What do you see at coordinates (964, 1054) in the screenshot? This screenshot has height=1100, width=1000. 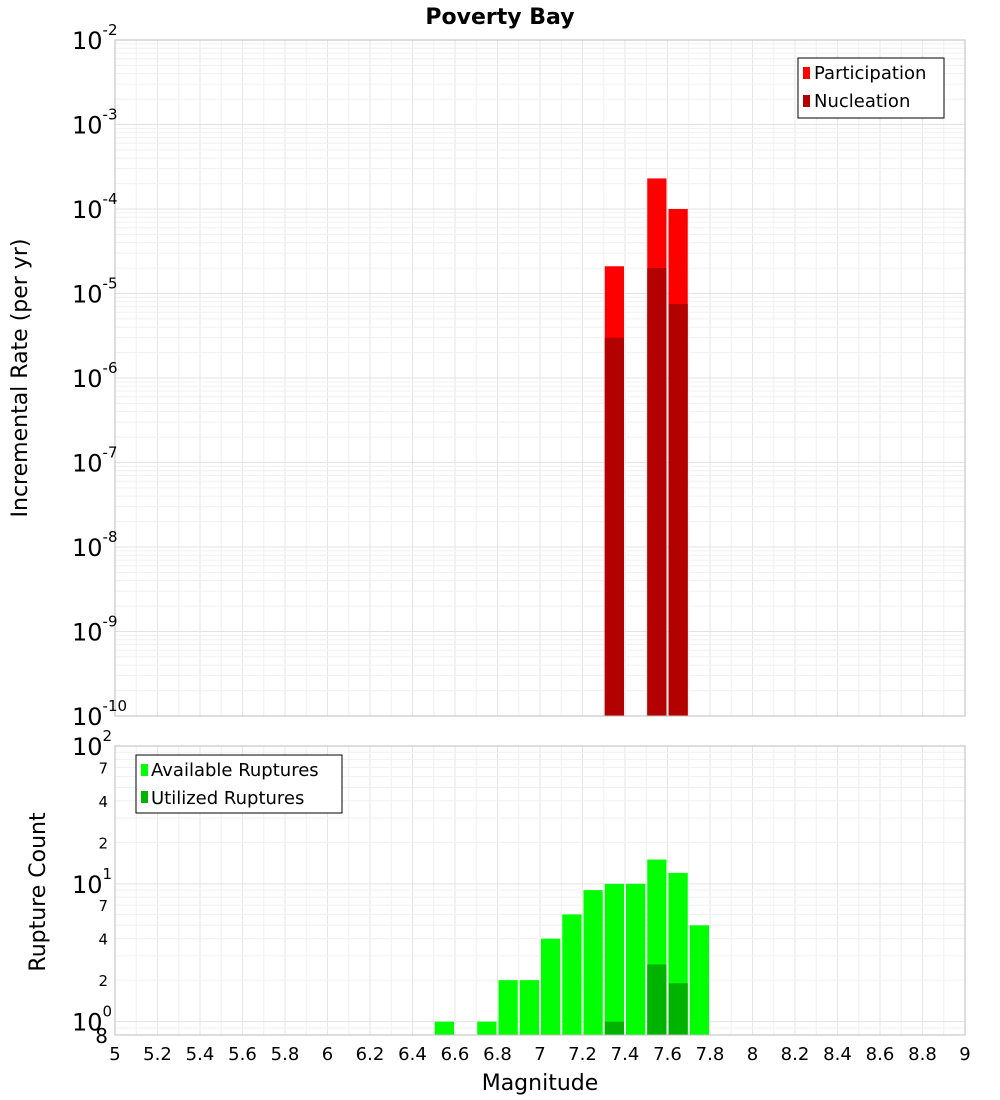 I see `x-tick-label: 9` at bounding box center [964, 1054].